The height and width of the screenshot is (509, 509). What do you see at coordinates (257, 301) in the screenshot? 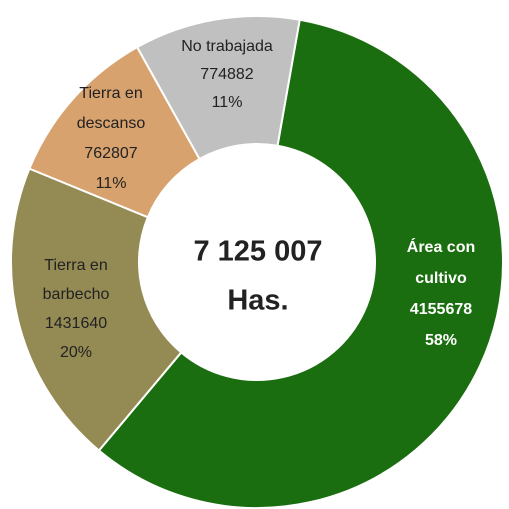
I see `center-unit: Has.` at bounding box center [257, 301].